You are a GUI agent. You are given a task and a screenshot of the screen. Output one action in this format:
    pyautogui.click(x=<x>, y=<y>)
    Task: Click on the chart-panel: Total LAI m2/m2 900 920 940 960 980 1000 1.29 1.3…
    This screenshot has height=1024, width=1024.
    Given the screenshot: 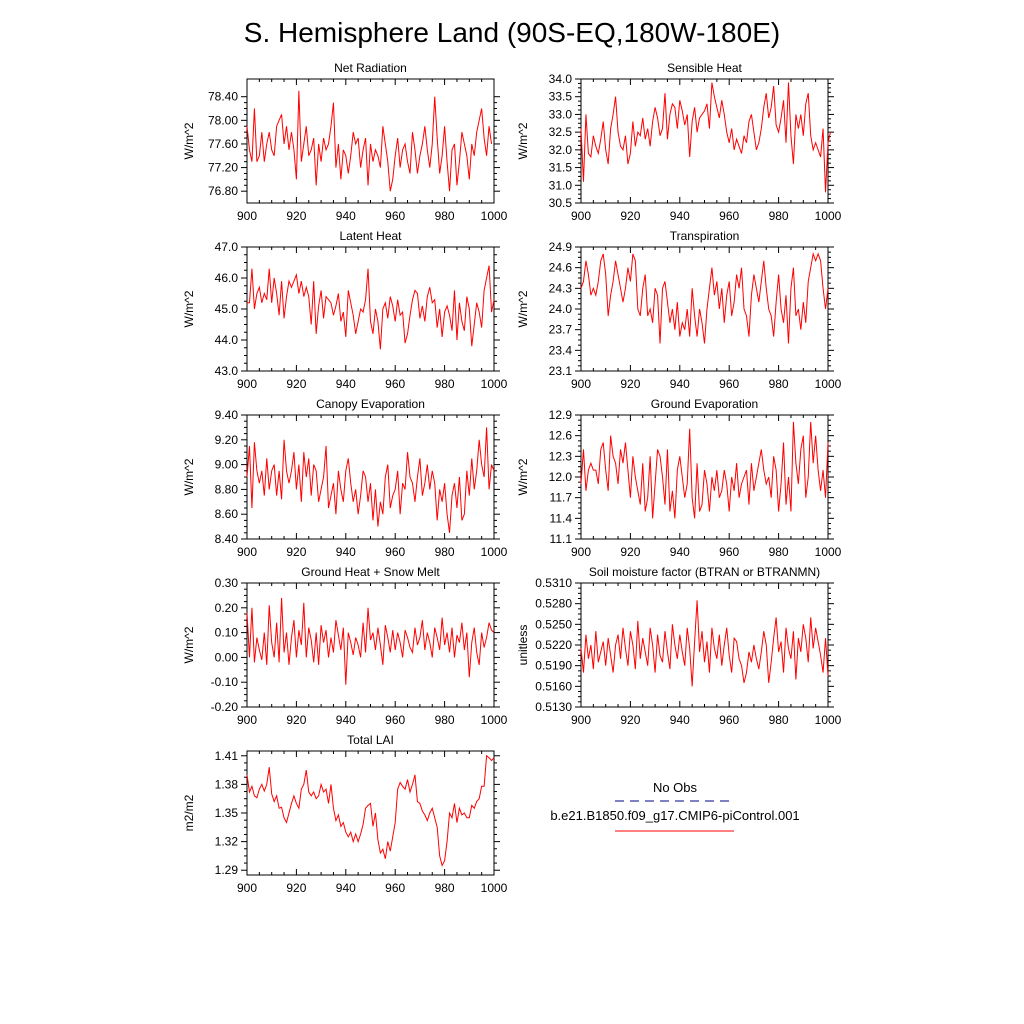 What is the action you would take?
    pyautogui.click(x=345, y=814)
    